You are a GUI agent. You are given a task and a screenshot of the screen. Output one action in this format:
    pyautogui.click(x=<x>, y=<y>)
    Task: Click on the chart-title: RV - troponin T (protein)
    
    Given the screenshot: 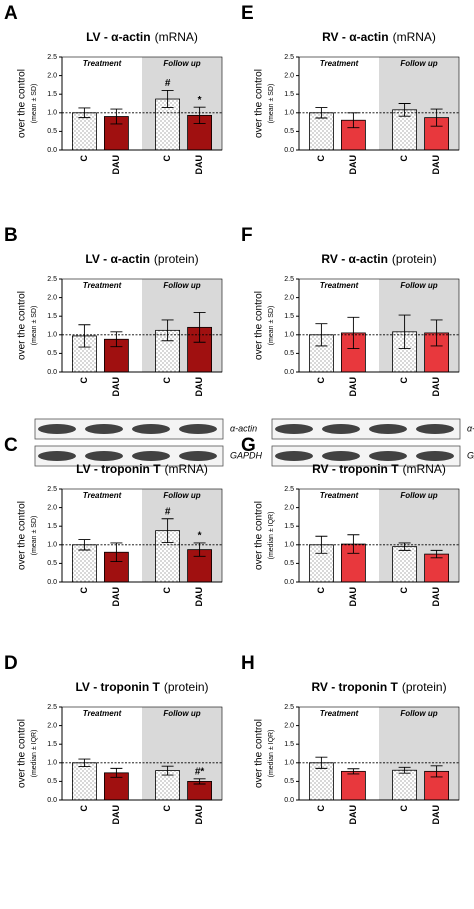 What is the action you would take?
    pyautogui.click(x=378, y=687)
    